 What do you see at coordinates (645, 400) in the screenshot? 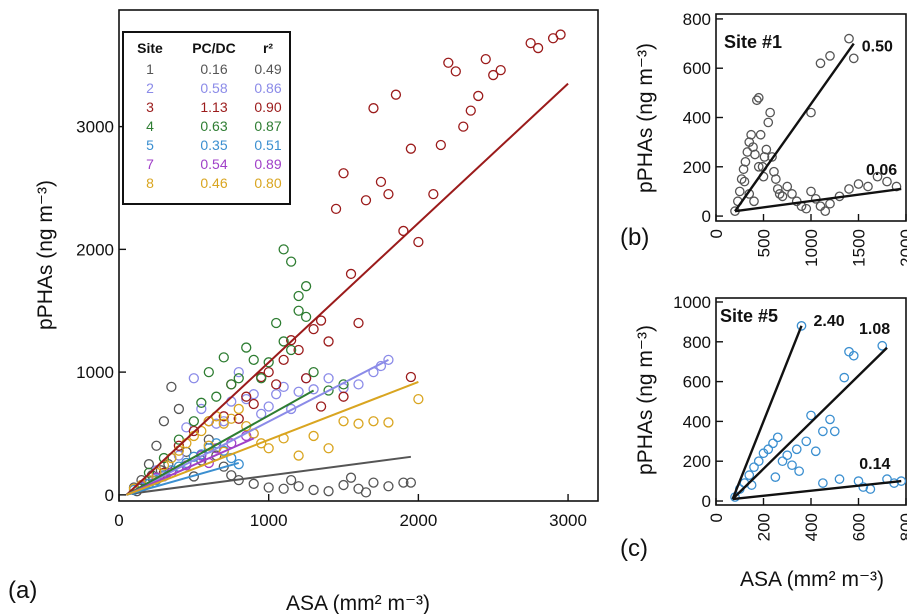
I see `panel-c-ylabel: pPHAs (ng m⁻³)` at bounding box center [645, 400].